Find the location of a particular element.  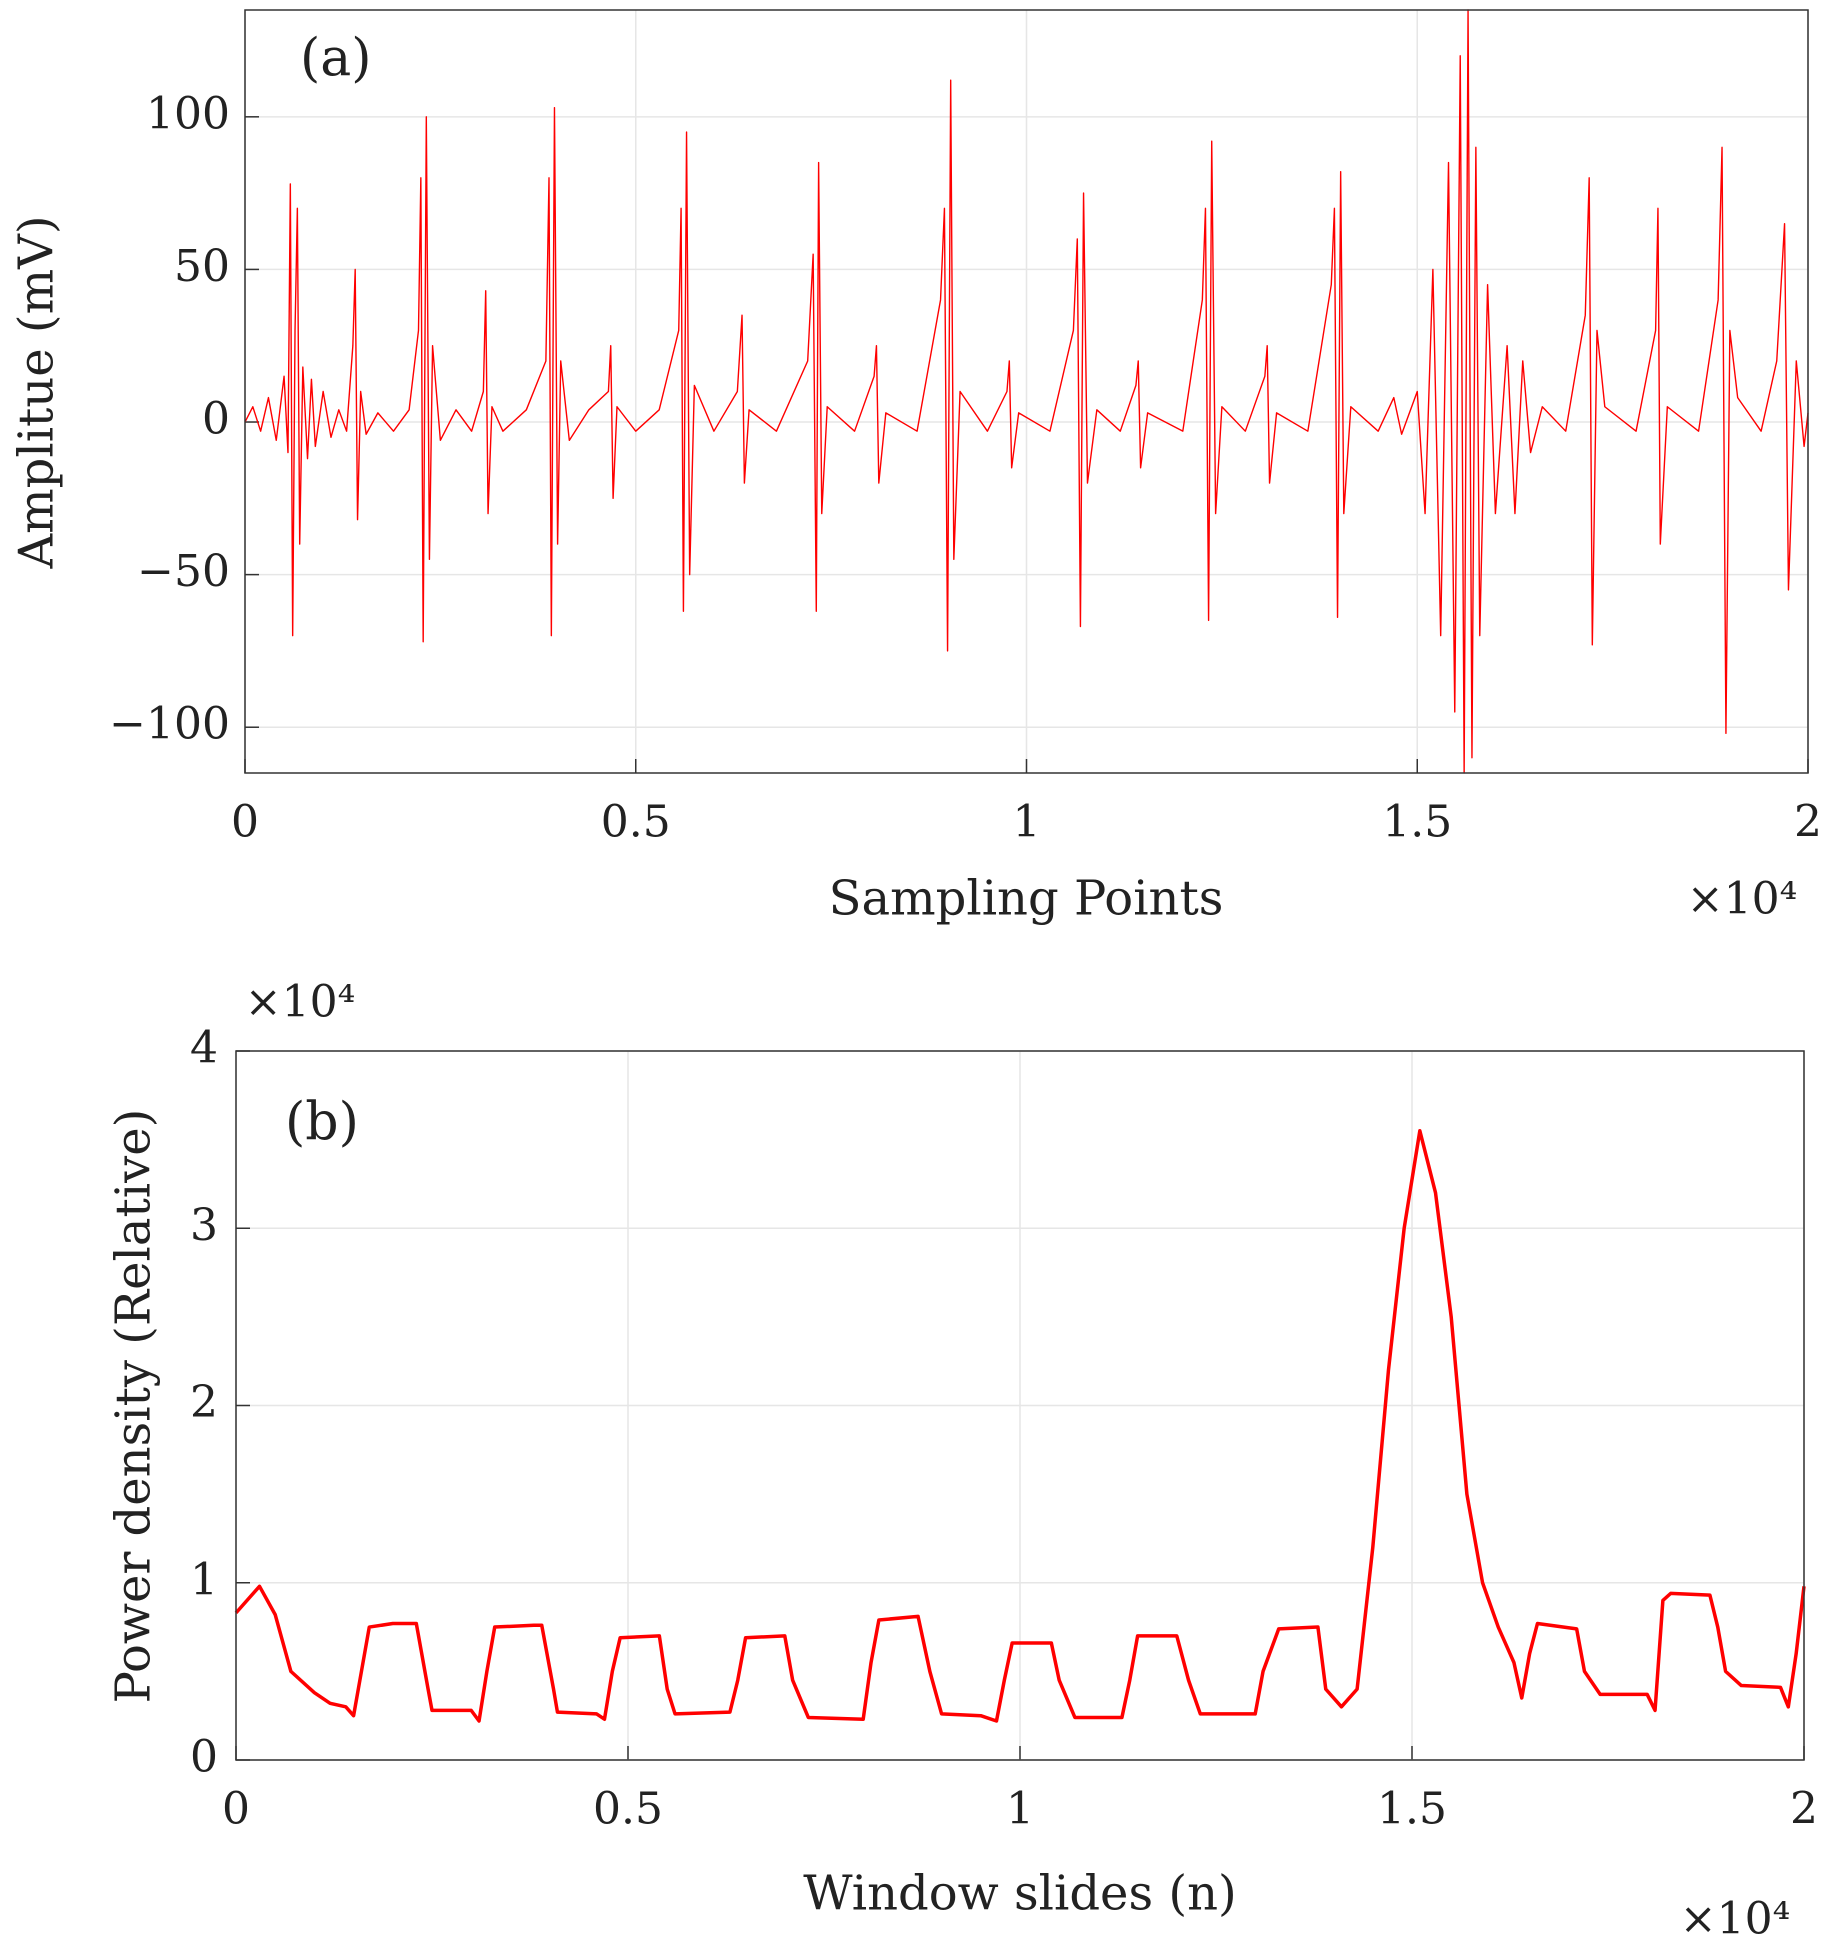

panel-label: (b) is located at coordinates (322, 1123).